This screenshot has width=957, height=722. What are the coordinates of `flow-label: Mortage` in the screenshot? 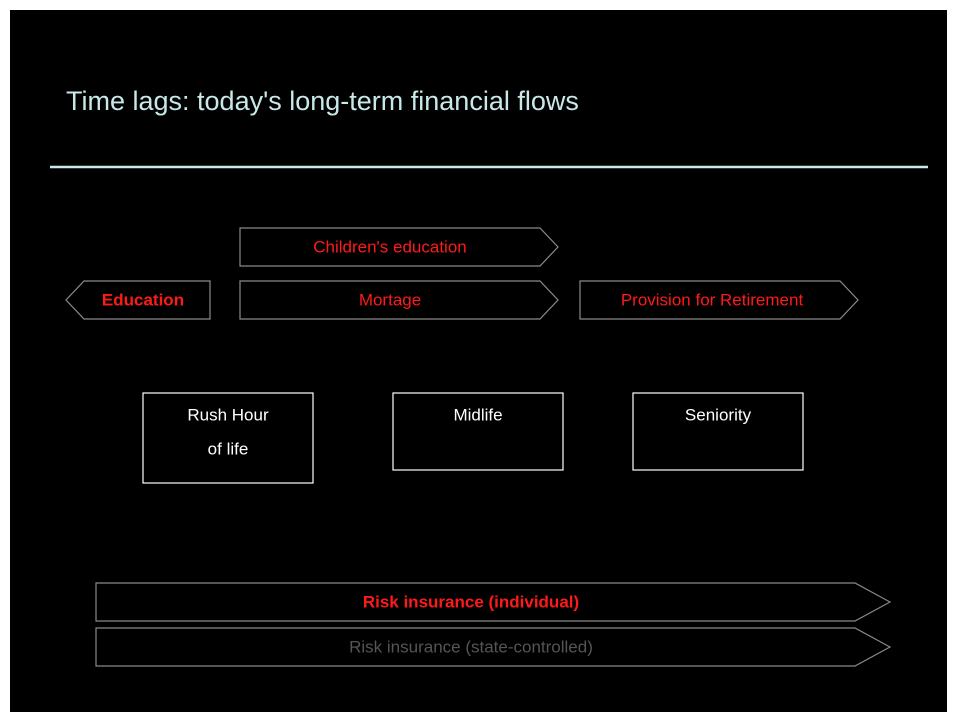 It's located at (390, 299).